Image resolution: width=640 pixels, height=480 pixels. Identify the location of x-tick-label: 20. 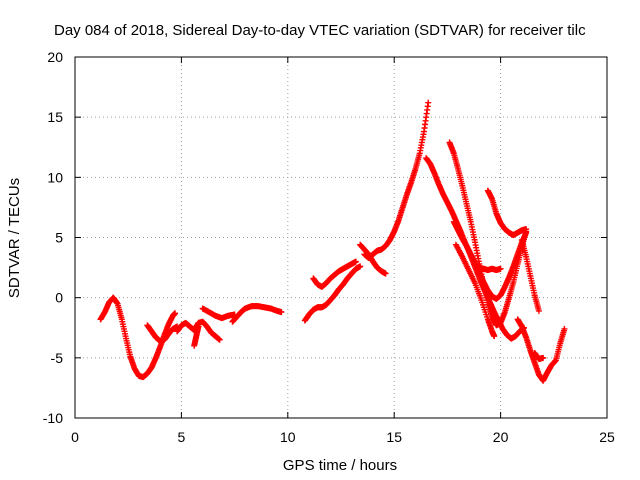
(501, 437).